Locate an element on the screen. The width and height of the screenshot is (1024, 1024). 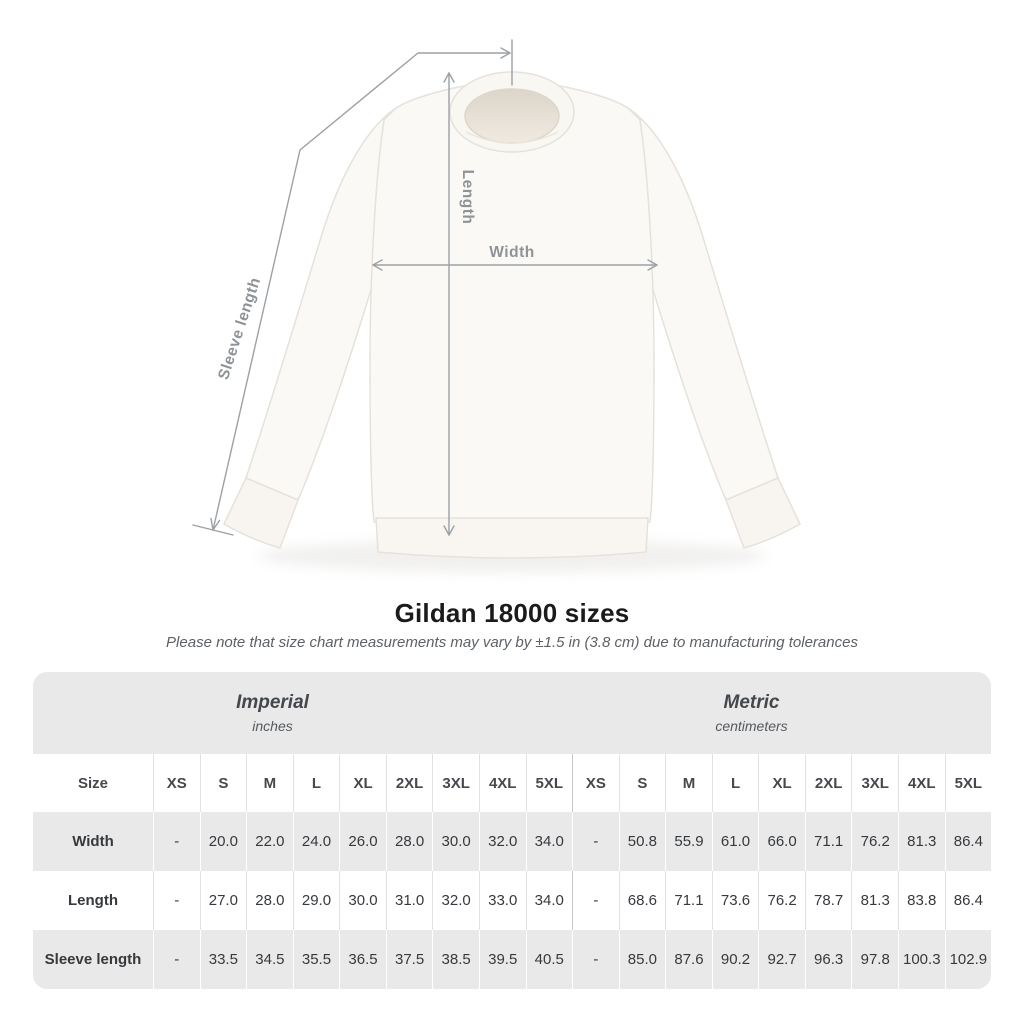
imperial-band: Imperial inches is located at coordinates (272, 713).